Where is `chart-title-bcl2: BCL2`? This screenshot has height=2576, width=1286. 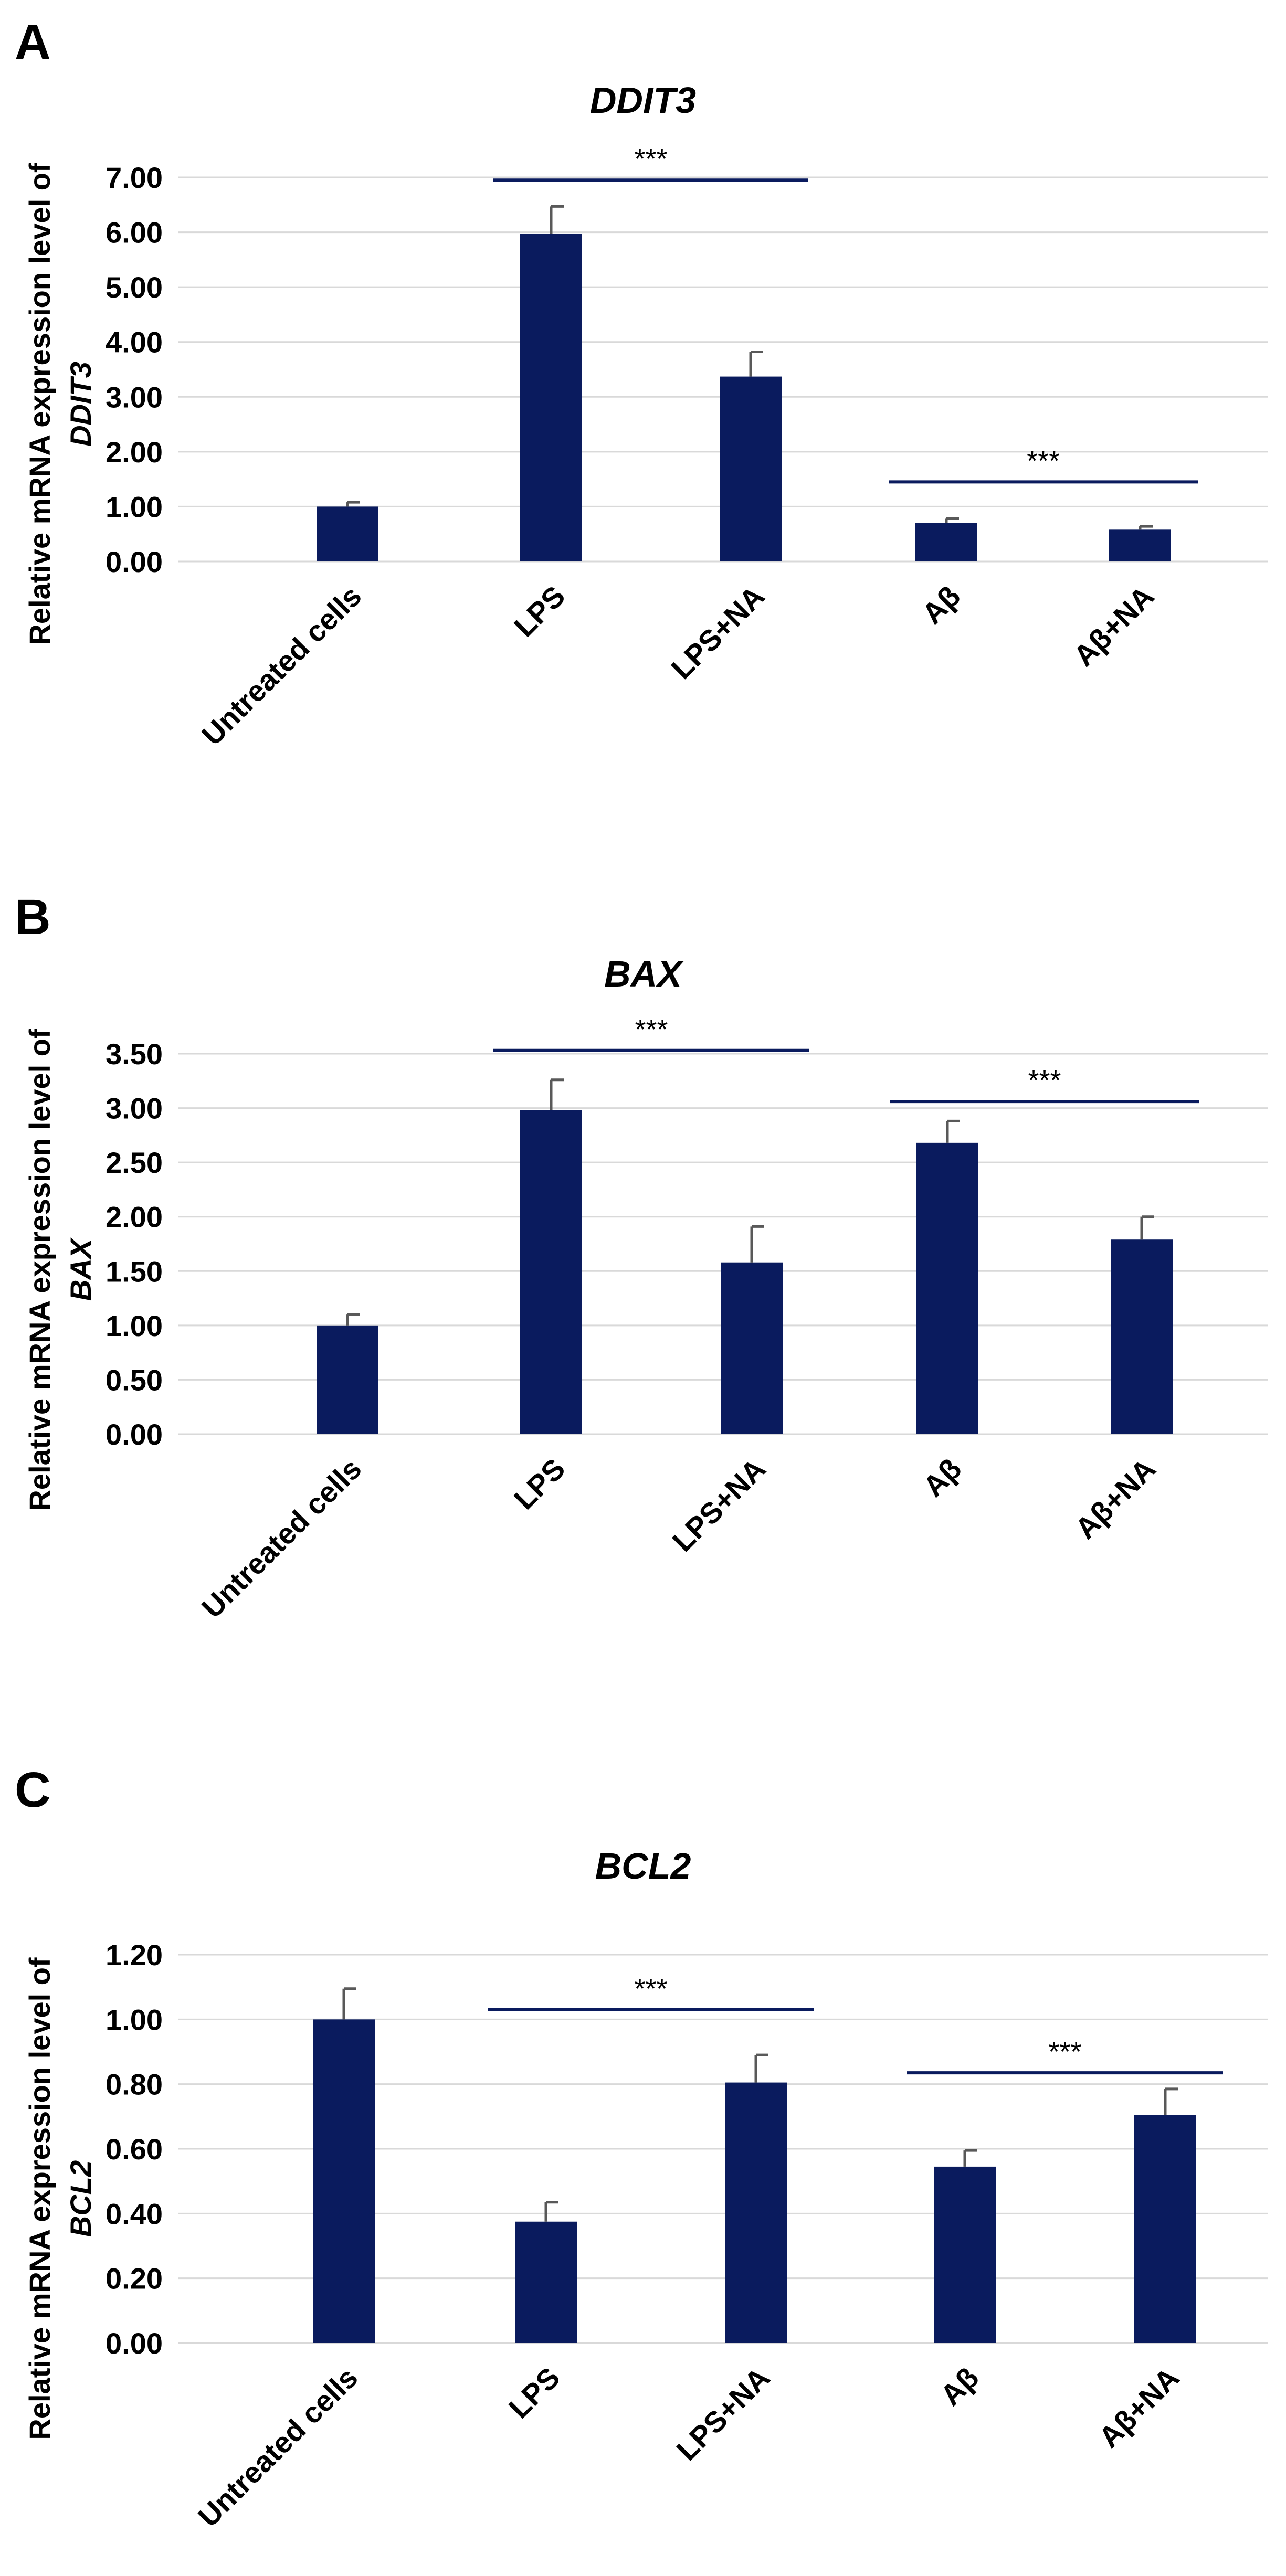
chart-title-bcl2: BCL2 is located at coordinates (643, 1866).